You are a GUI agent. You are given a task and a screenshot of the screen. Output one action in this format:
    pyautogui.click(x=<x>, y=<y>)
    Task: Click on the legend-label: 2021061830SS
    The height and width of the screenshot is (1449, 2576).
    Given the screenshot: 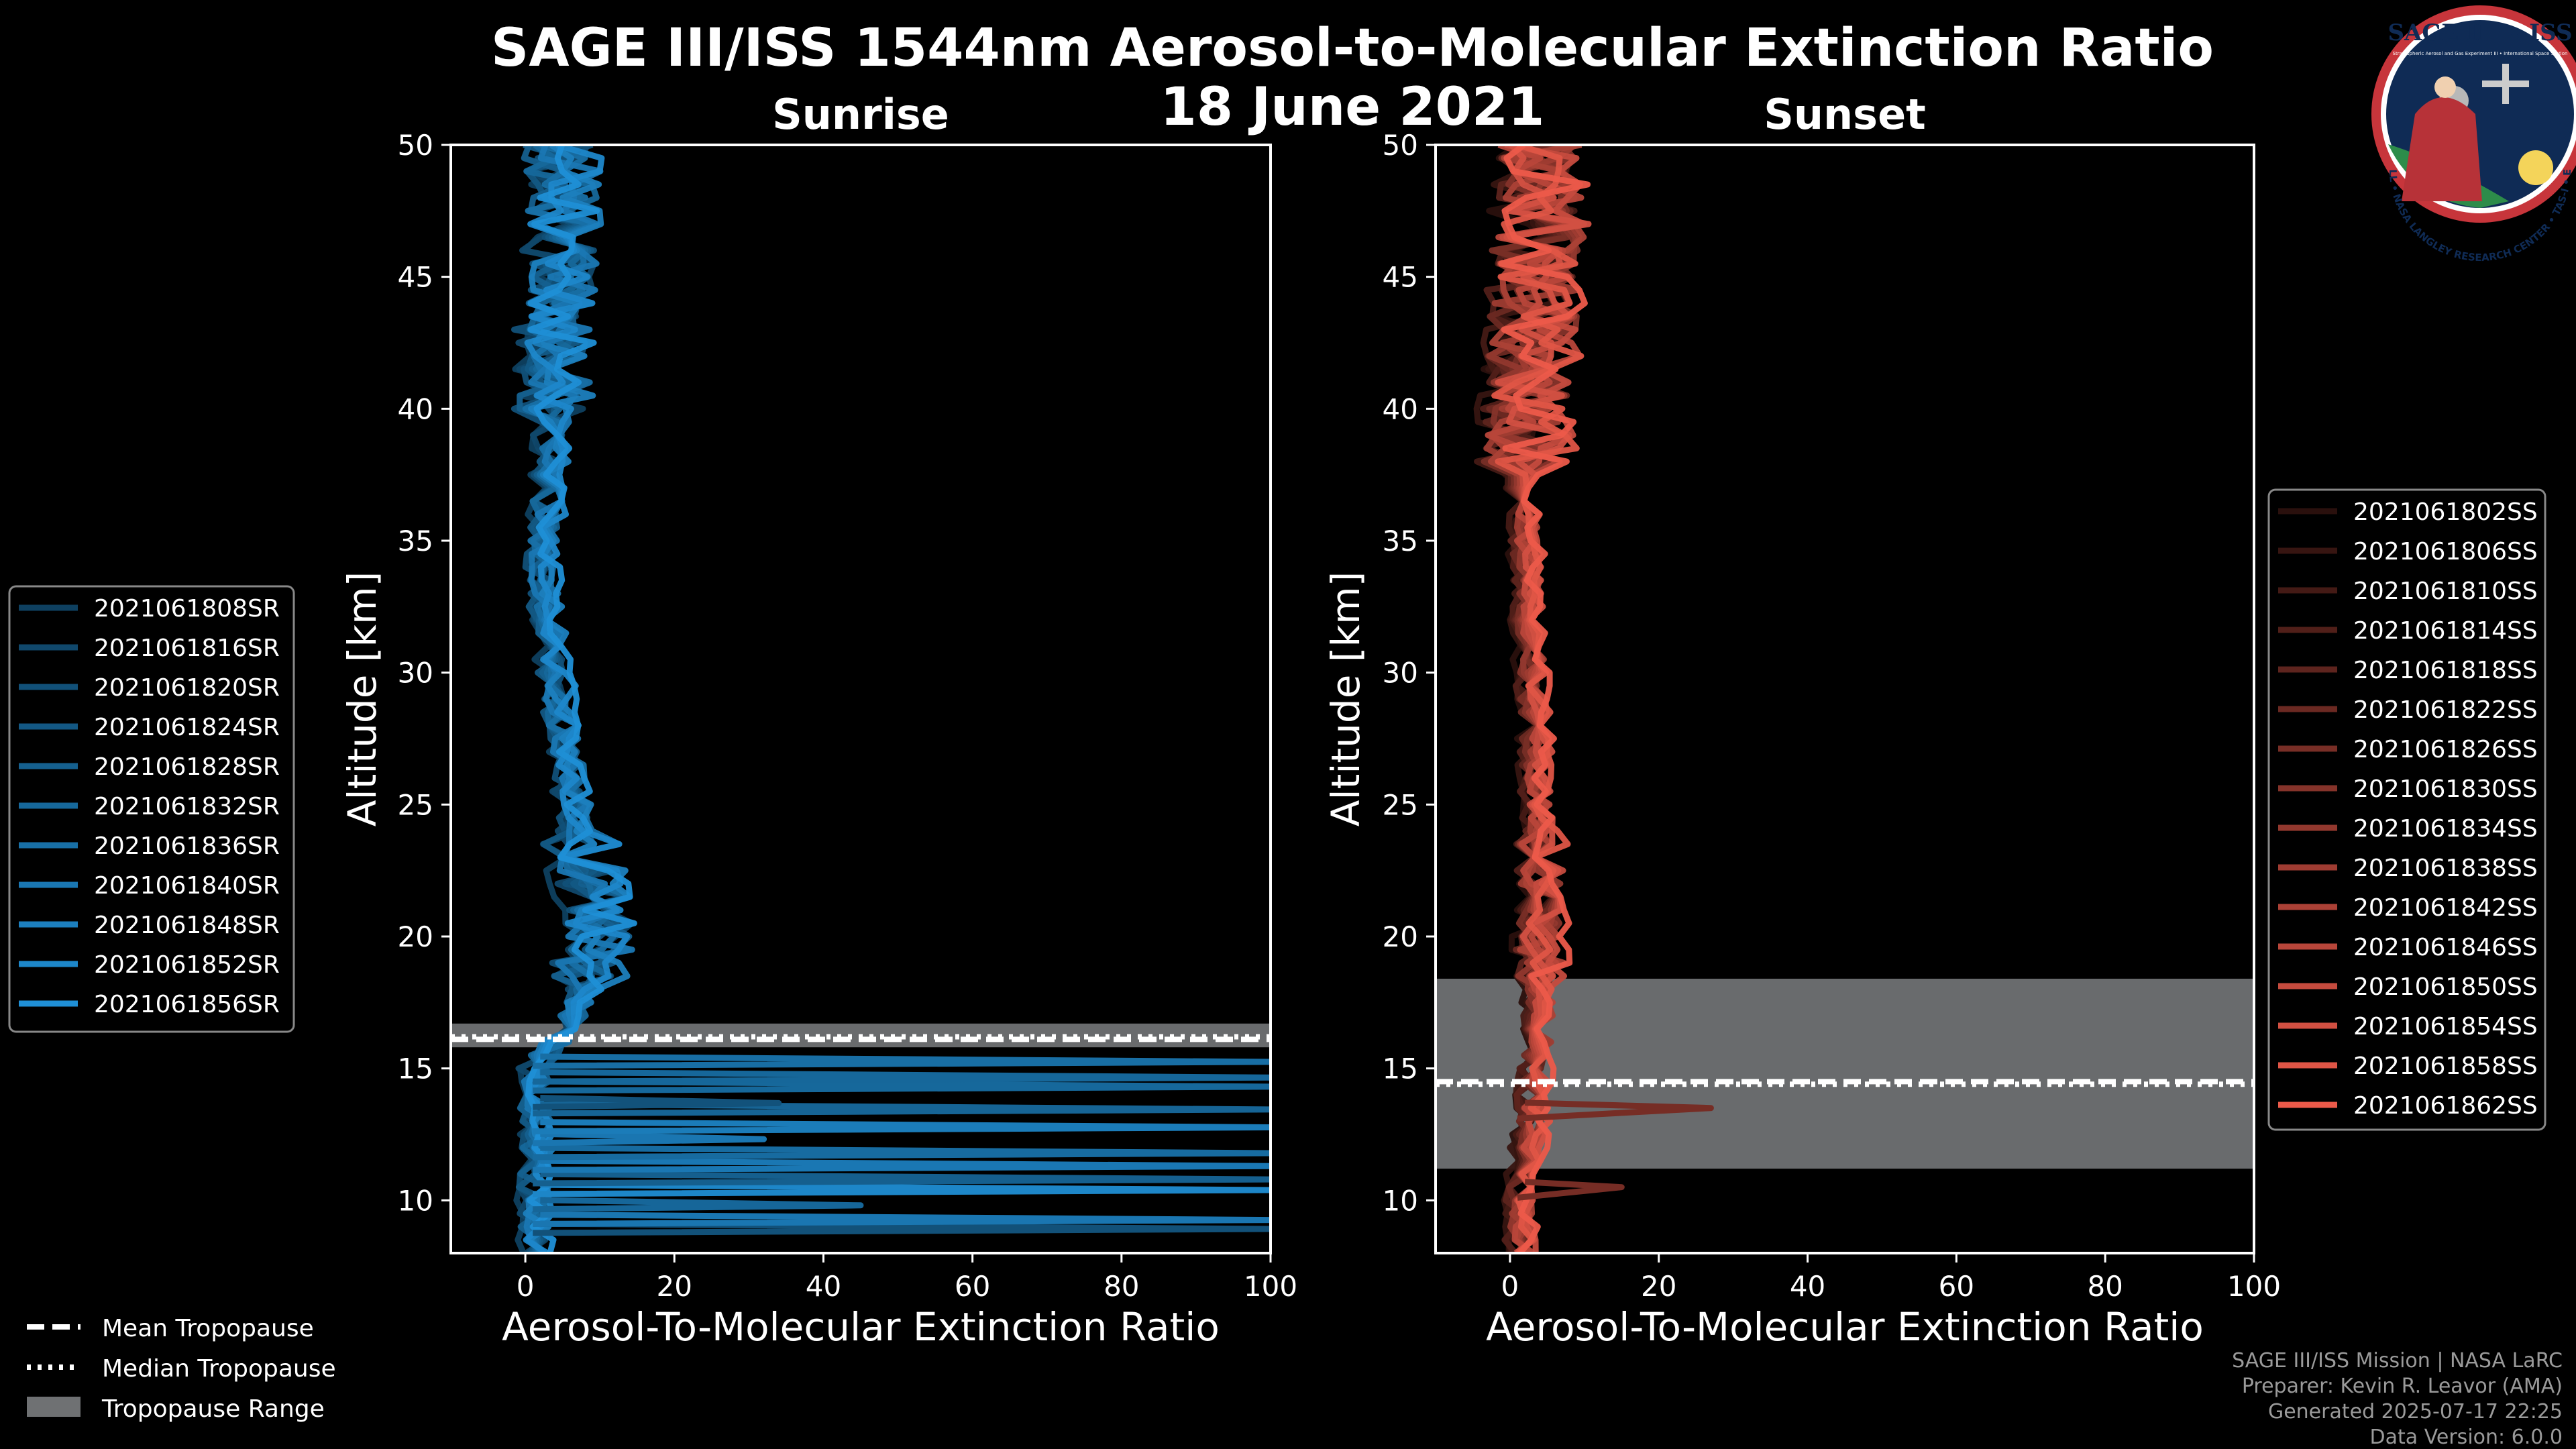 What is the action you would take?
    pyautogui.click(x=2445, y=789)
    